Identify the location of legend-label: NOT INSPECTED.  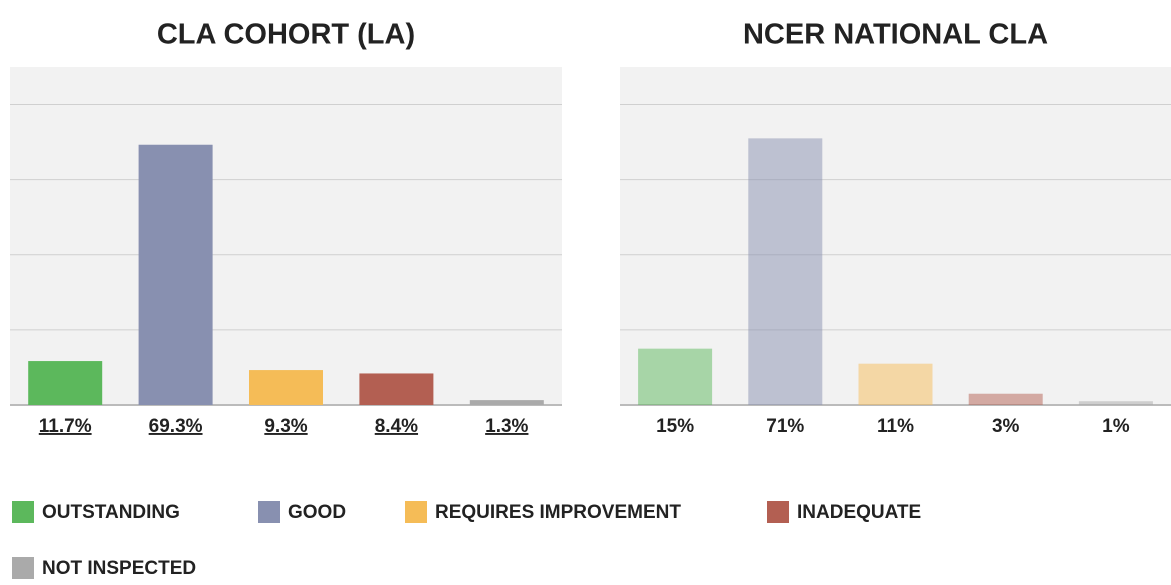
(119, 568).